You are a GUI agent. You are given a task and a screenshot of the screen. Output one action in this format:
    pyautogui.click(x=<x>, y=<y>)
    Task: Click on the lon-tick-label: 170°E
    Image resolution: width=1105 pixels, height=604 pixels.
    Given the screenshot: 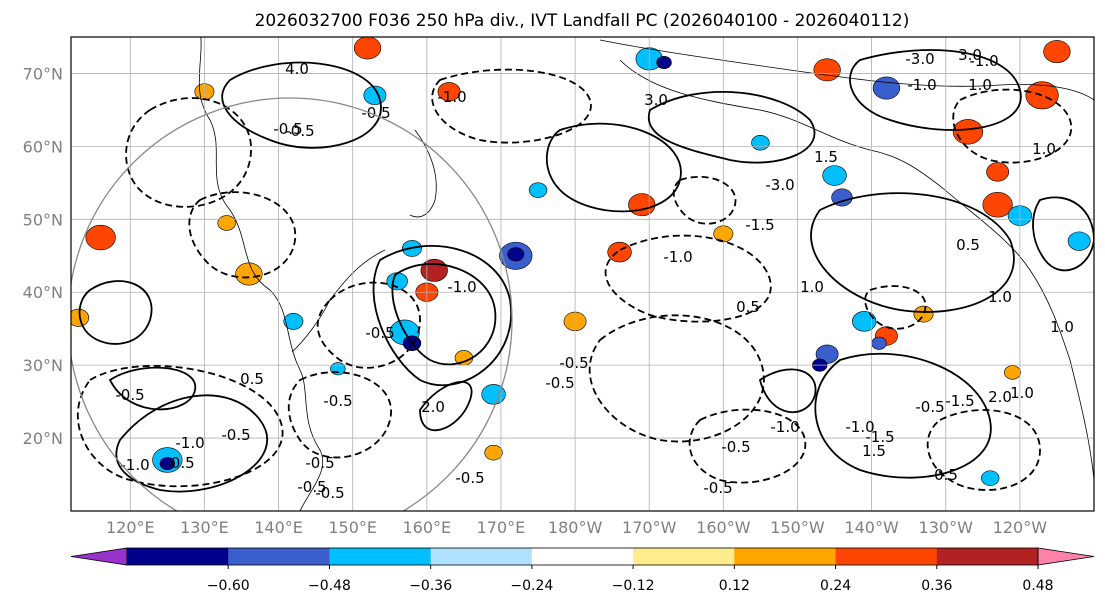 What is the action you would take?
    pyautogui.click(x=501, y=527)
    